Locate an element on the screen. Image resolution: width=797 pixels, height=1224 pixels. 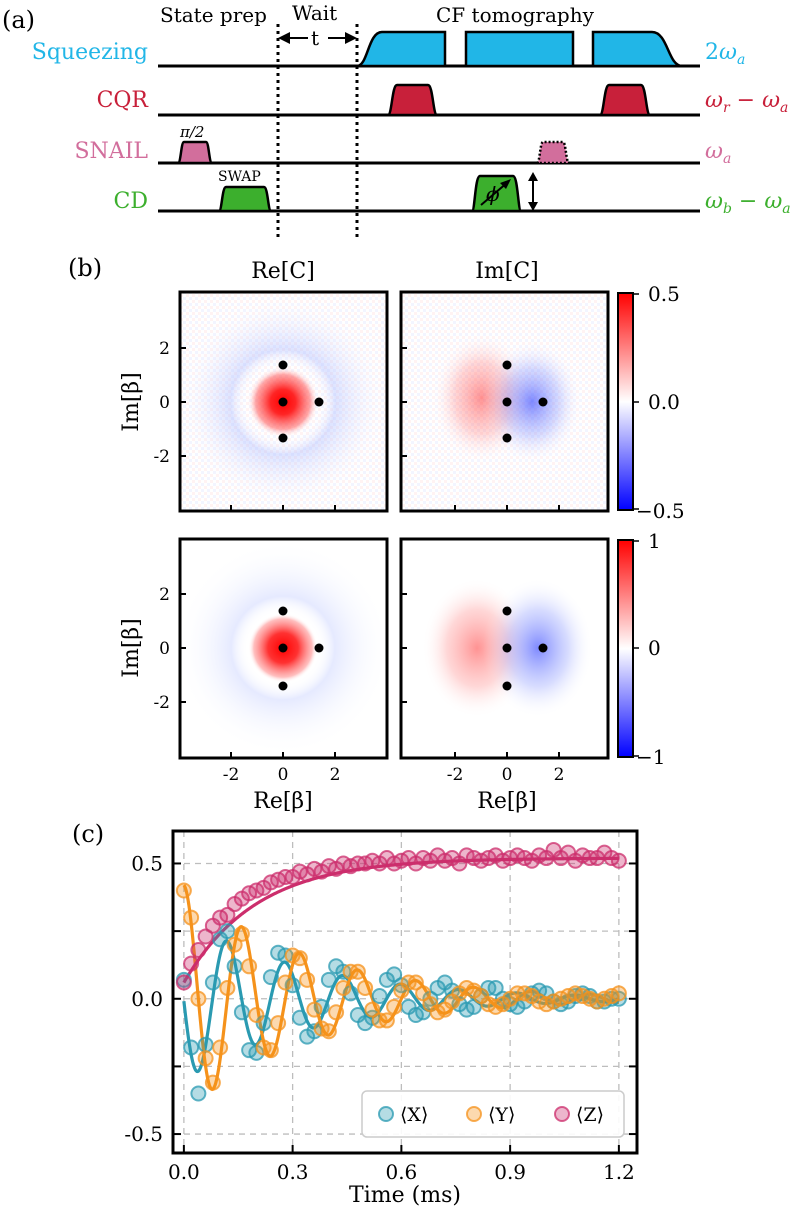
label-phi: ϕ is located at coordinates (493, 194).